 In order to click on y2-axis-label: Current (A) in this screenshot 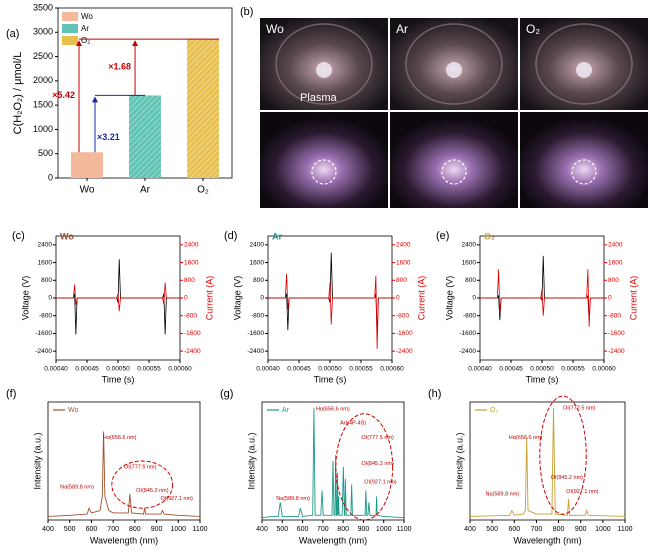, I will do `click(633, 298)`.